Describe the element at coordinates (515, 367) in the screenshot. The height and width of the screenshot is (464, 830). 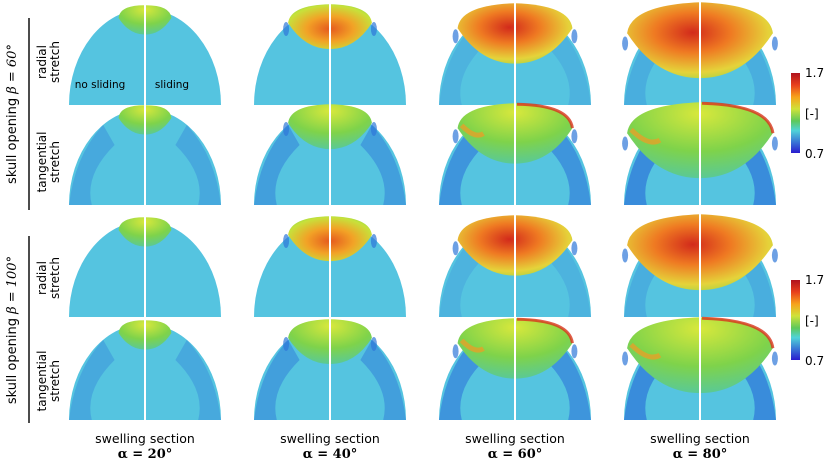
I see `dome-panel-r4-c3` at that location.